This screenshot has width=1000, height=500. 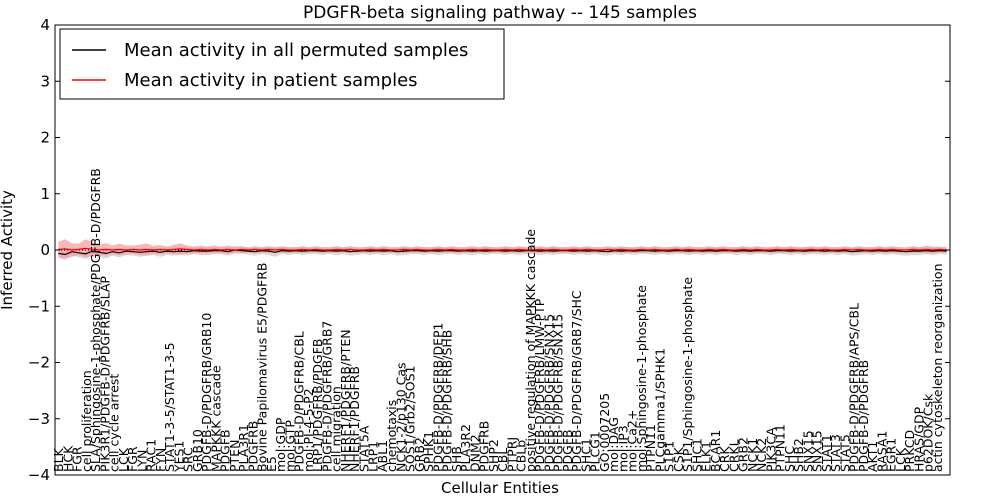 What do you see at coordinates (500, 488) in the screenshot?
I see `x-axis-label: Cellular Entities` at bounding box center [500, 488].